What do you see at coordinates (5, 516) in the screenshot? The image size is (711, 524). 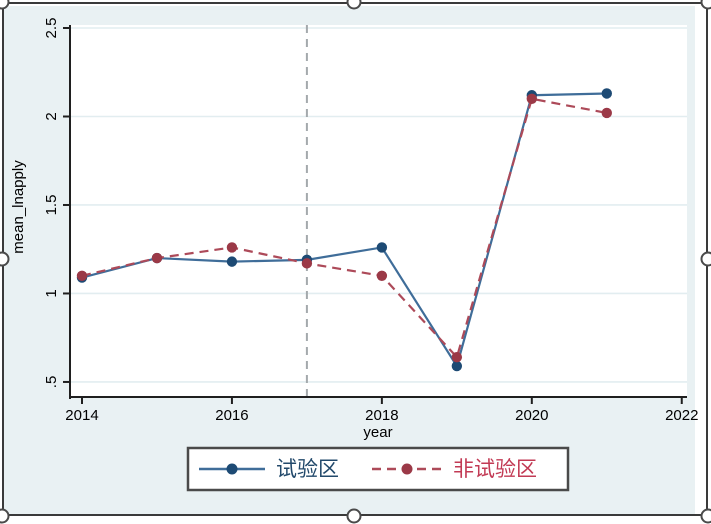 I see `resize-handle-bottom-left` at bounding box center [5, 516].